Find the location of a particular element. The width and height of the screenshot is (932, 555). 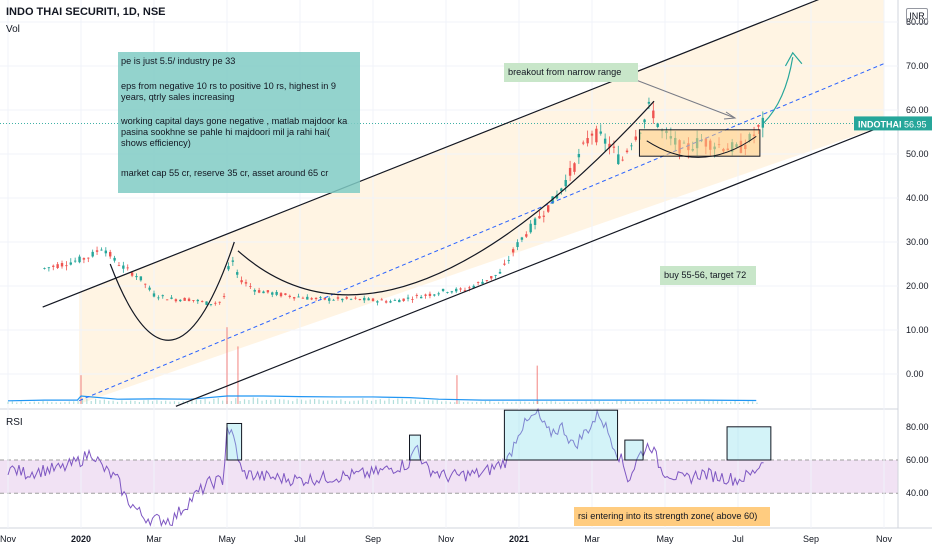

price-tick-label: 50.00 is located at coordinates (917, 154).